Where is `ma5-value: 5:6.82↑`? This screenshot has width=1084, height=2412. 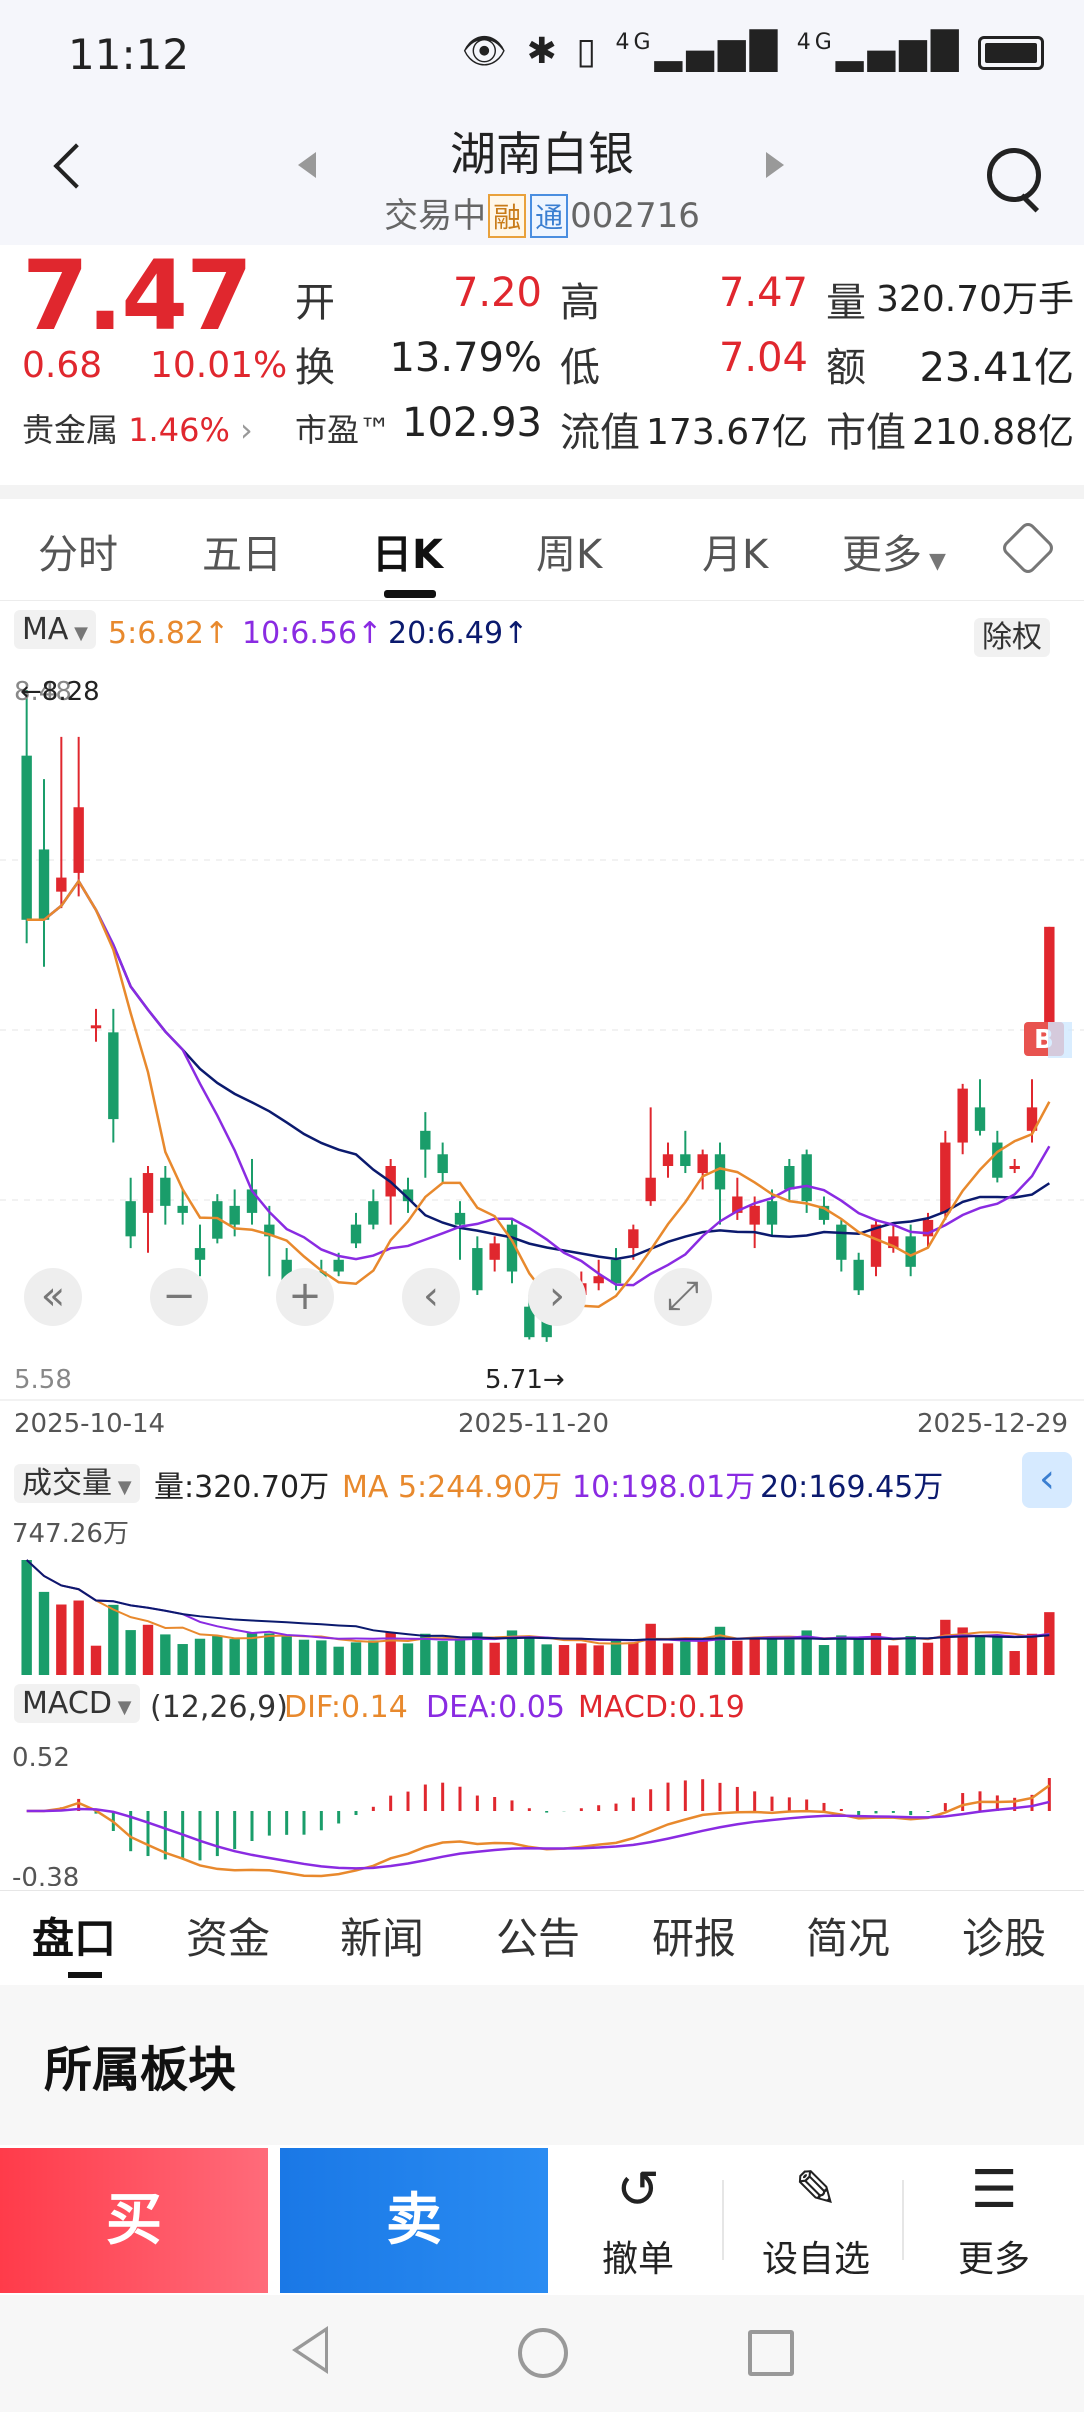 ma5-value: 5:6.82↑ is located at coordinates (169, 633).